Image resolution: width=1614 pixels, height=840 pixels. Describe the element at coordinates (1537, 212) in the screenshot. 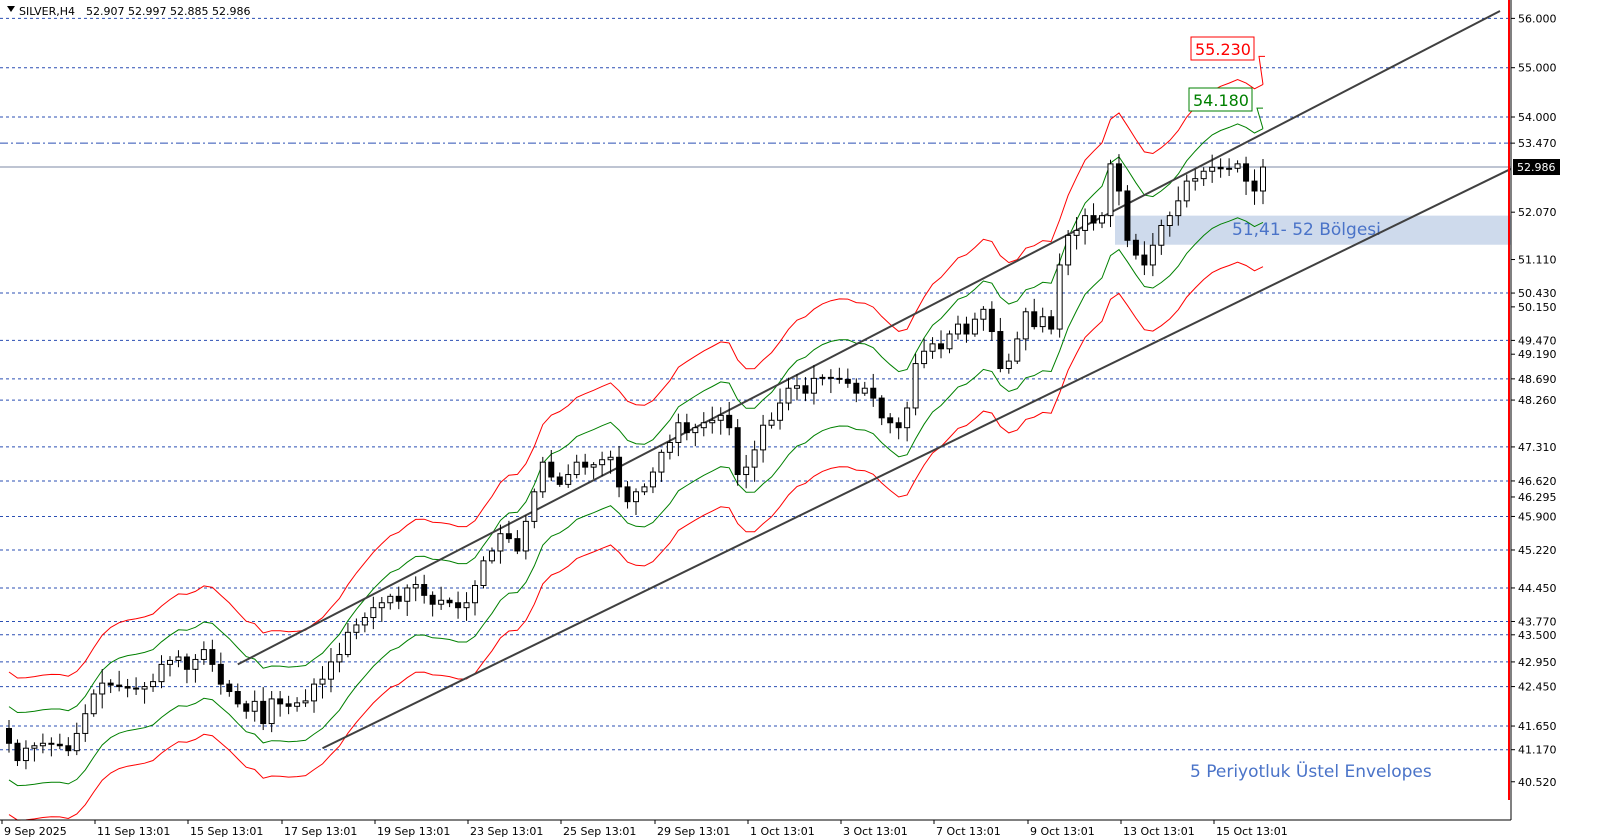

I see `price-label: 52.070` at that location.